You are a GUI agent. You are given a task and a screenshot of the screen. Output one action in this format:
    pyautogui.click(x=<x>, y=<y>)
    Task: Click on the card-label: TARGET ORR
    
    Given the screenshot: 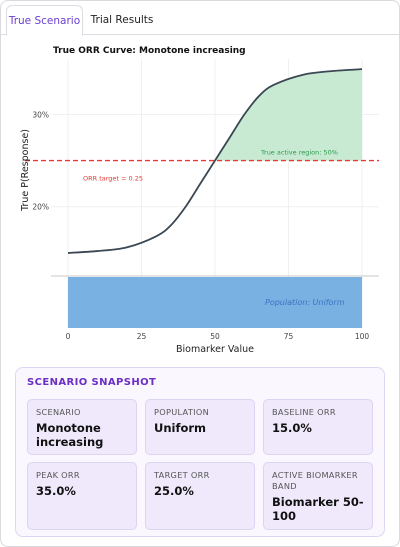 What is the action you would take?
    pyautogui.click(x=182, y=475)
    